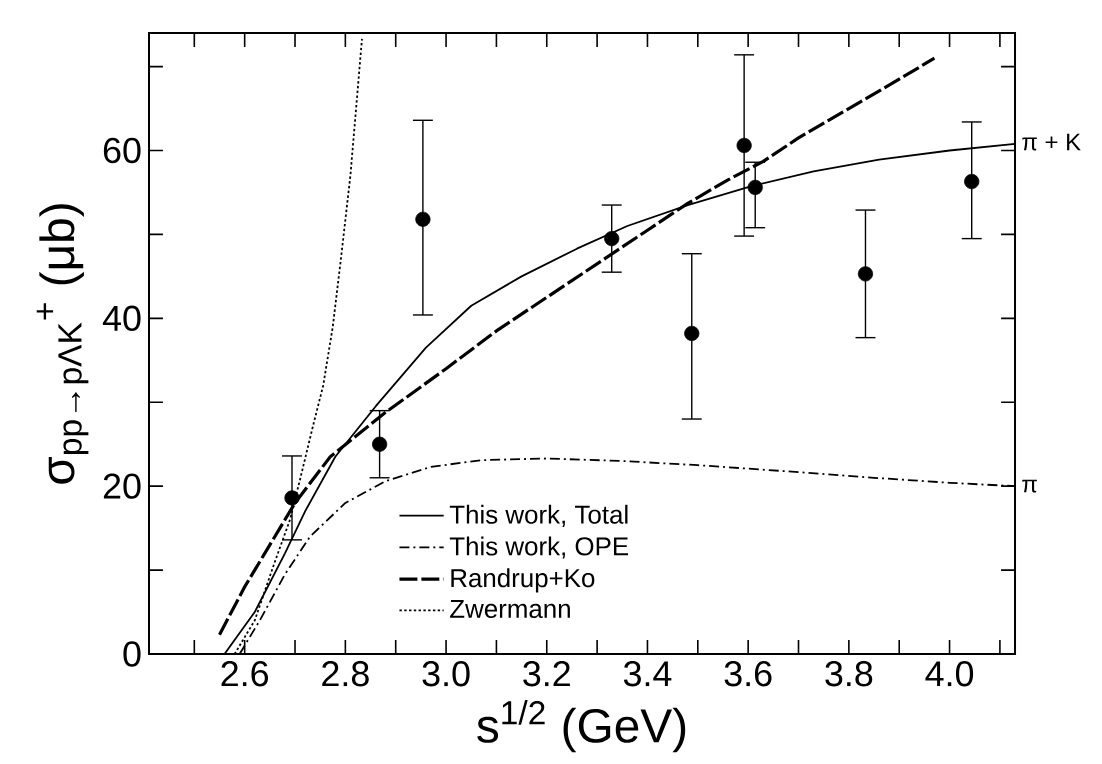 The height and width of the screenshot is (764, 1102). I want to click on x-tick-label: 2.8, so click(345, 674).